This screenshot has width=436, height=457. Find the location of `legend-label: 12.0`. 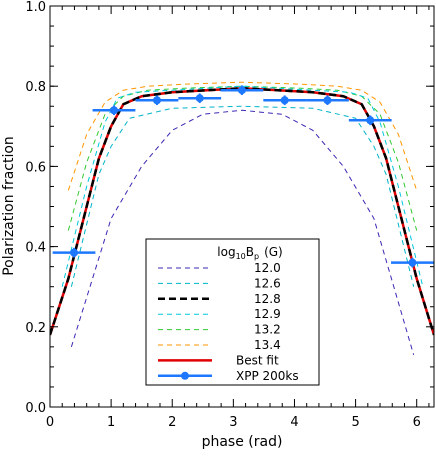

legend-label: 12.0 is located at coordinates (267, 268).